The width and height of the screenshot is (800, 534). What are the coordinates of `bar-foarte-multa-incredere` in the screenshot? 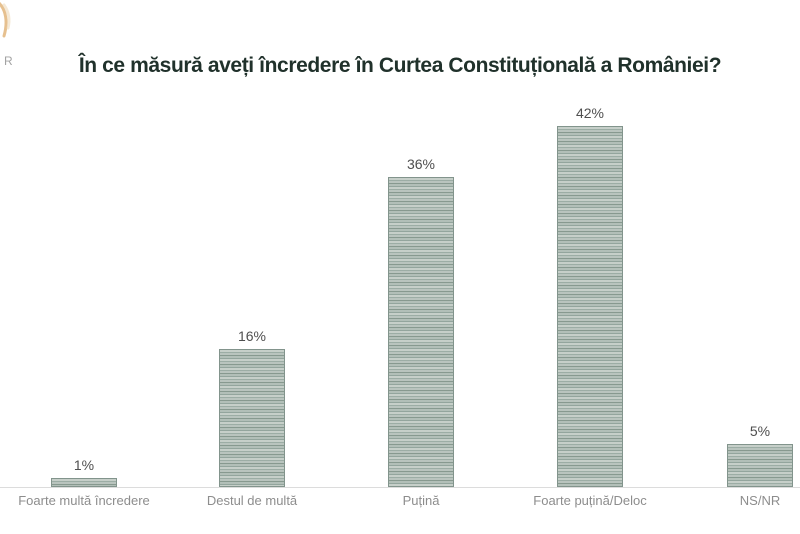 It's located at (84, 482).